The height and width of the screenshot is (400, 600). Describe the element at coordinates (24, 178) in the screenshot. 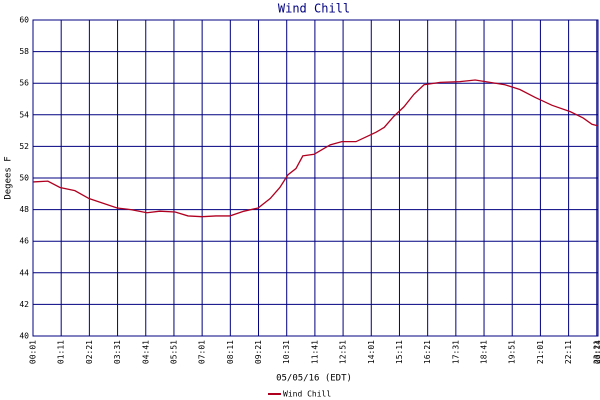

I see `y-tick-label: 50` at that location.